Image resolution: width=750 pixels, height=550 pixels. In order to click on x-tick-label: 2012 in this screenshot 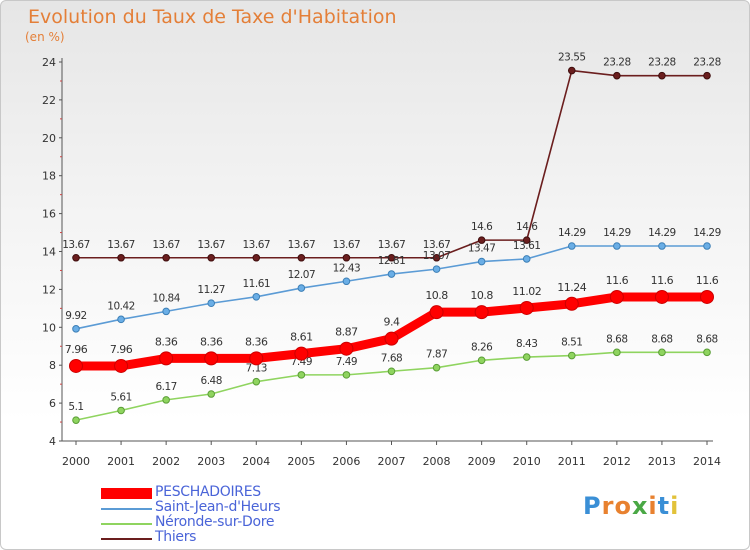, I will do `click(617, 461)`.